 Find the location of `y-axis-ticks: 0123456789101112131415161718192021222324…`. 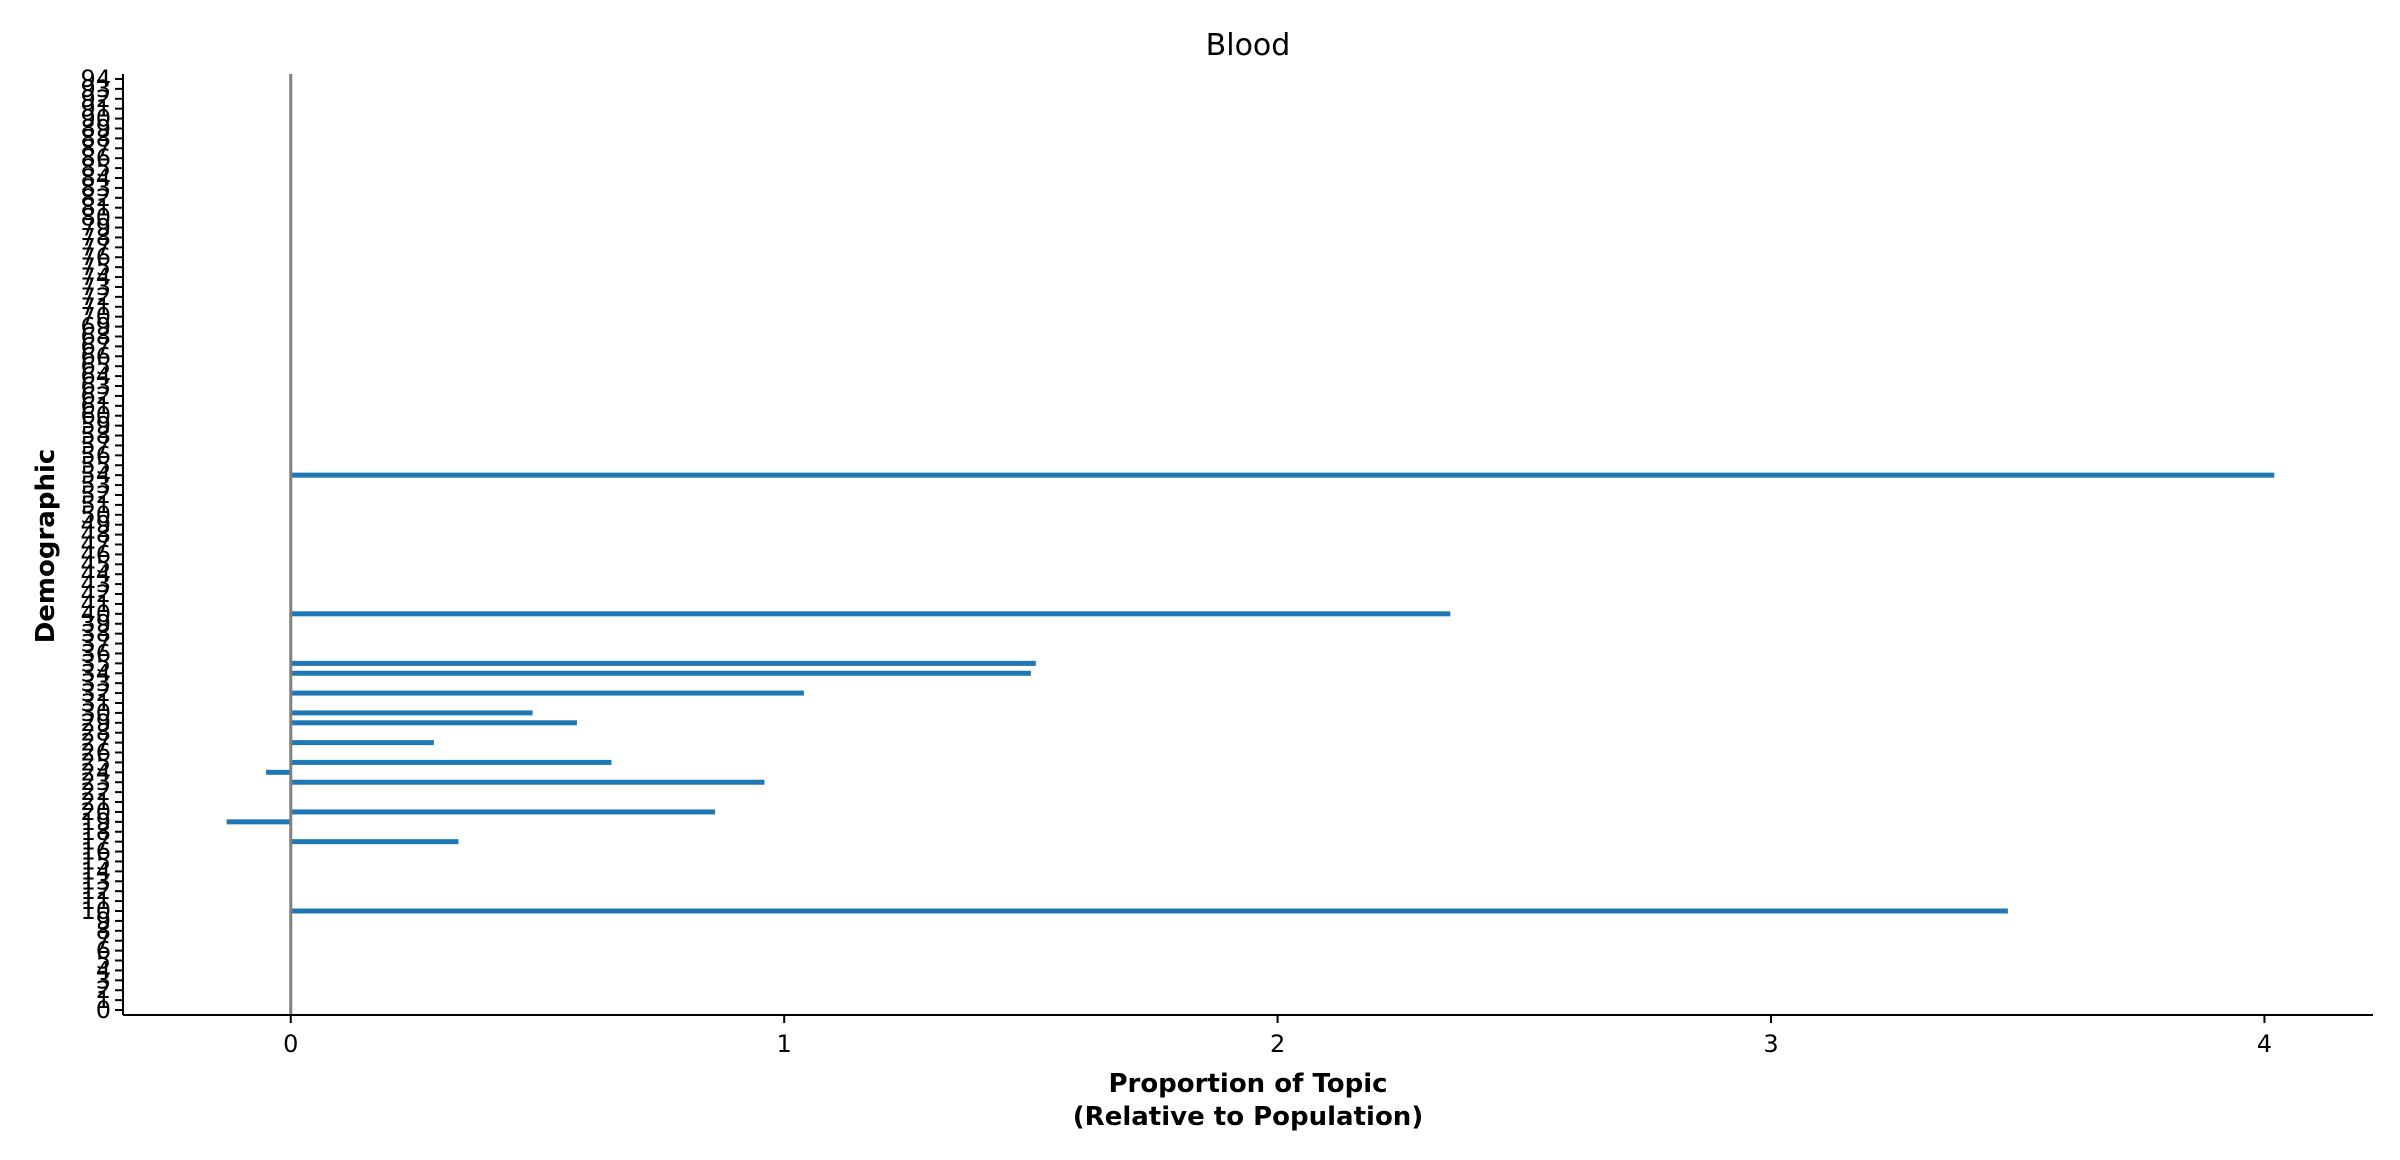

y-axis-ticks: 0123456789101112131415161718192021222324… is located at coordinates (101, 544).